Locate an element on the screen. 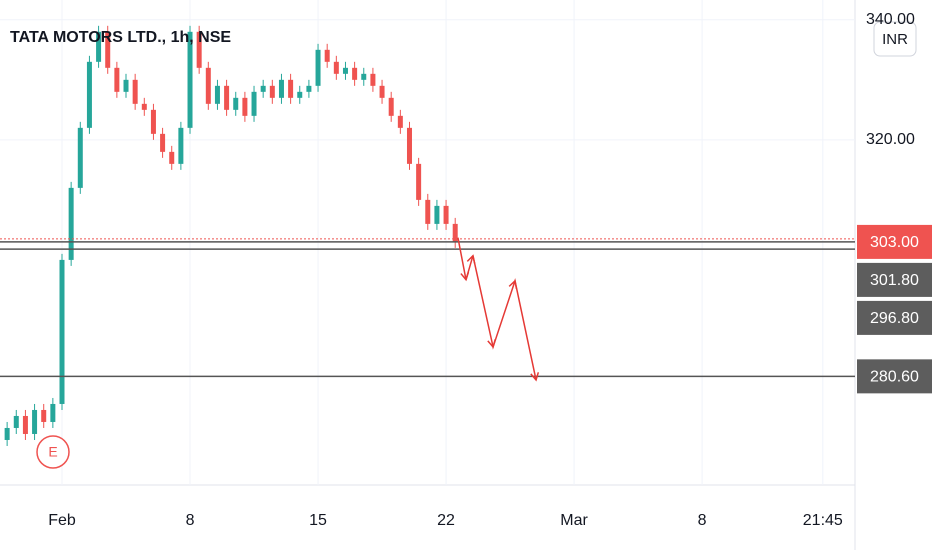 The width and height of the screenshot is (932, 550). earnings-marker is located at coordinates (53, 452).